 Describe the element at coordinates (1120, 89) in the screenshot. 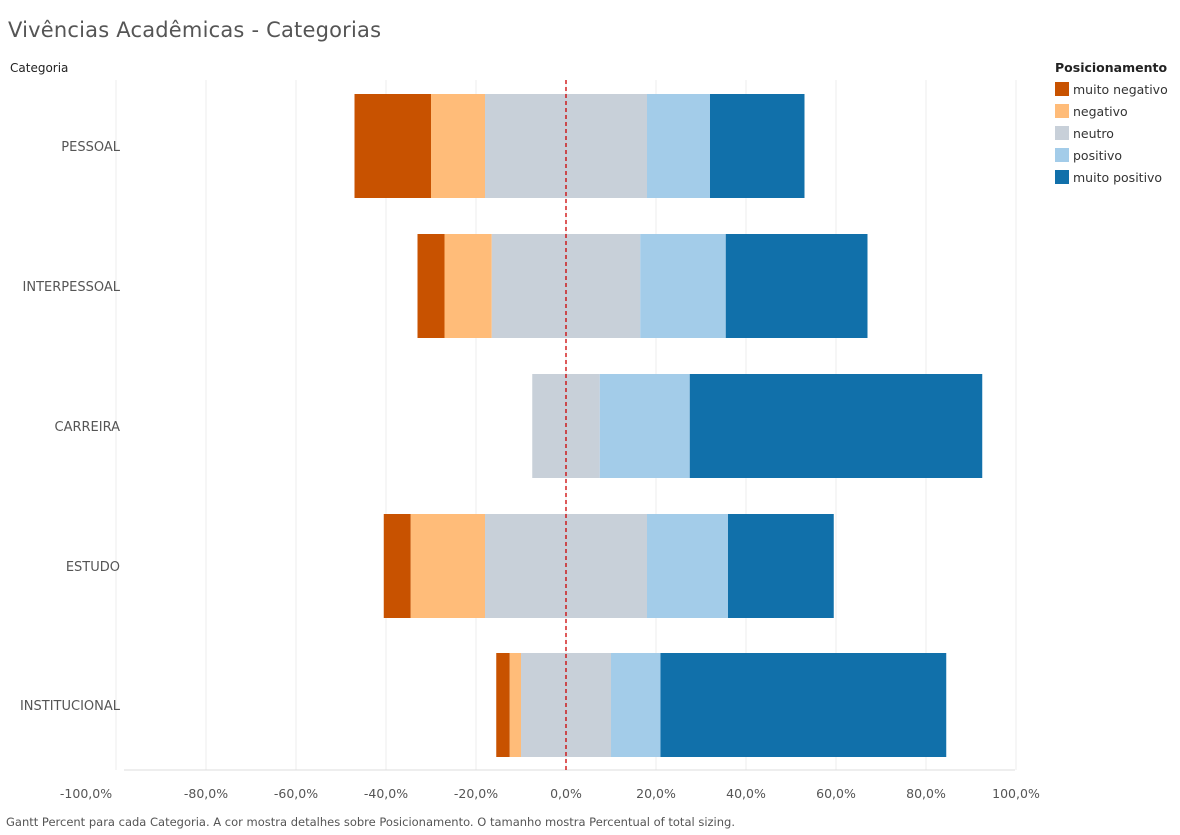

I see `legend-label: muito negativo` at that location.